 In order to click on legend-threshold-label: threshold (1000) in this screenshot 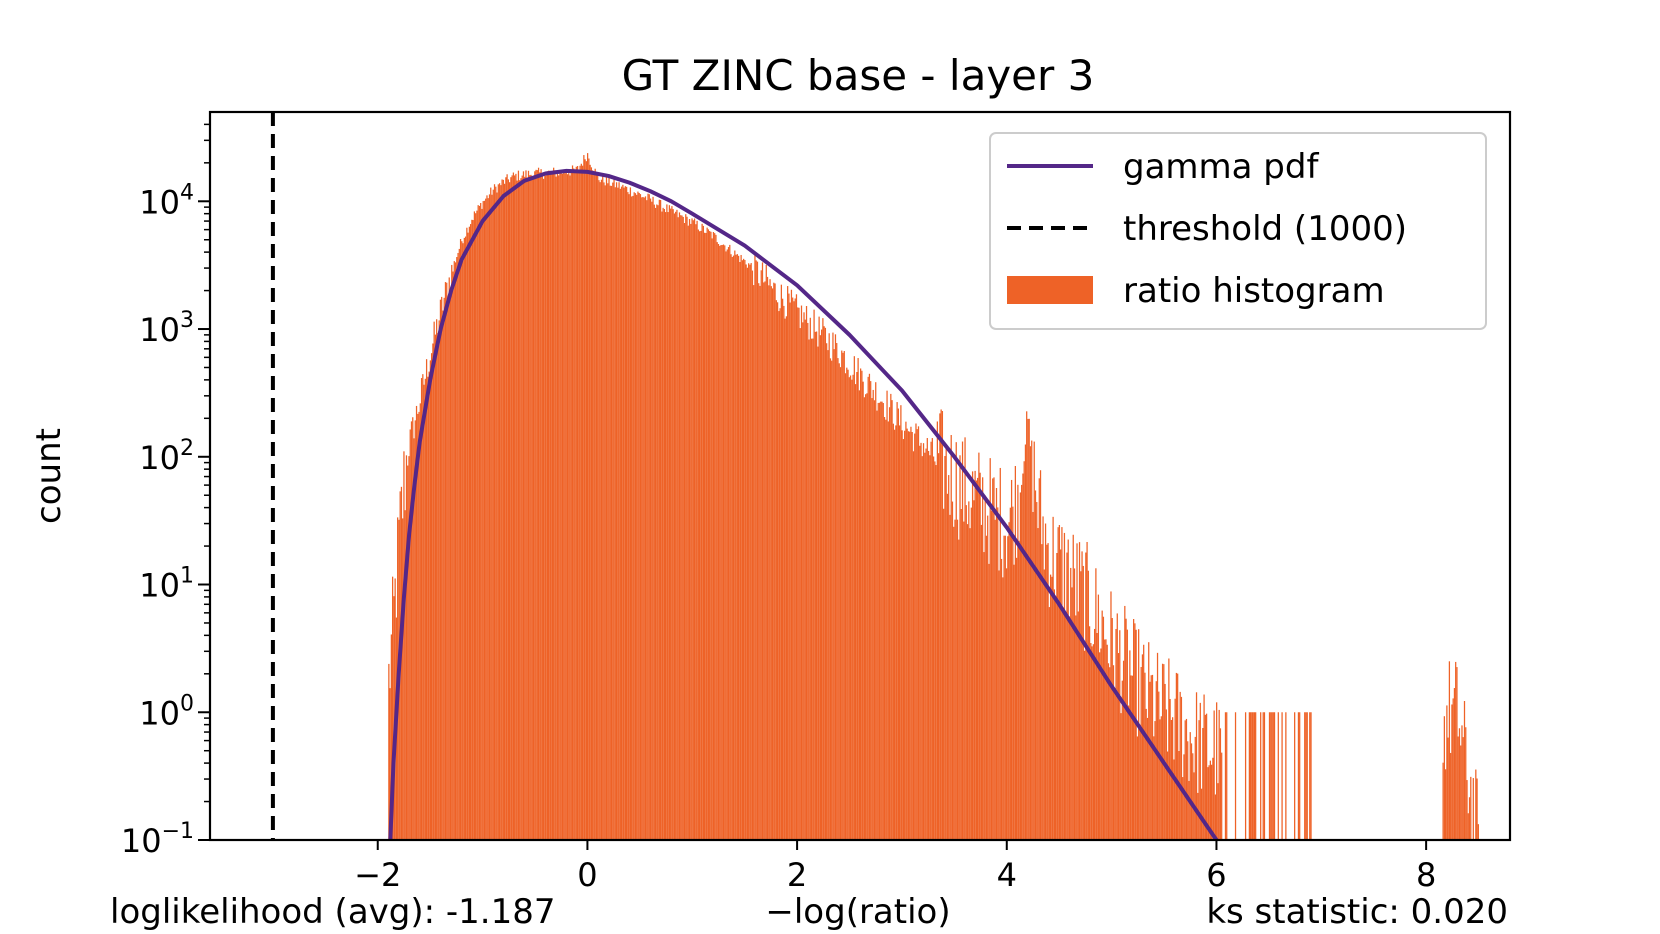, I will do `click(1265, 229)`.